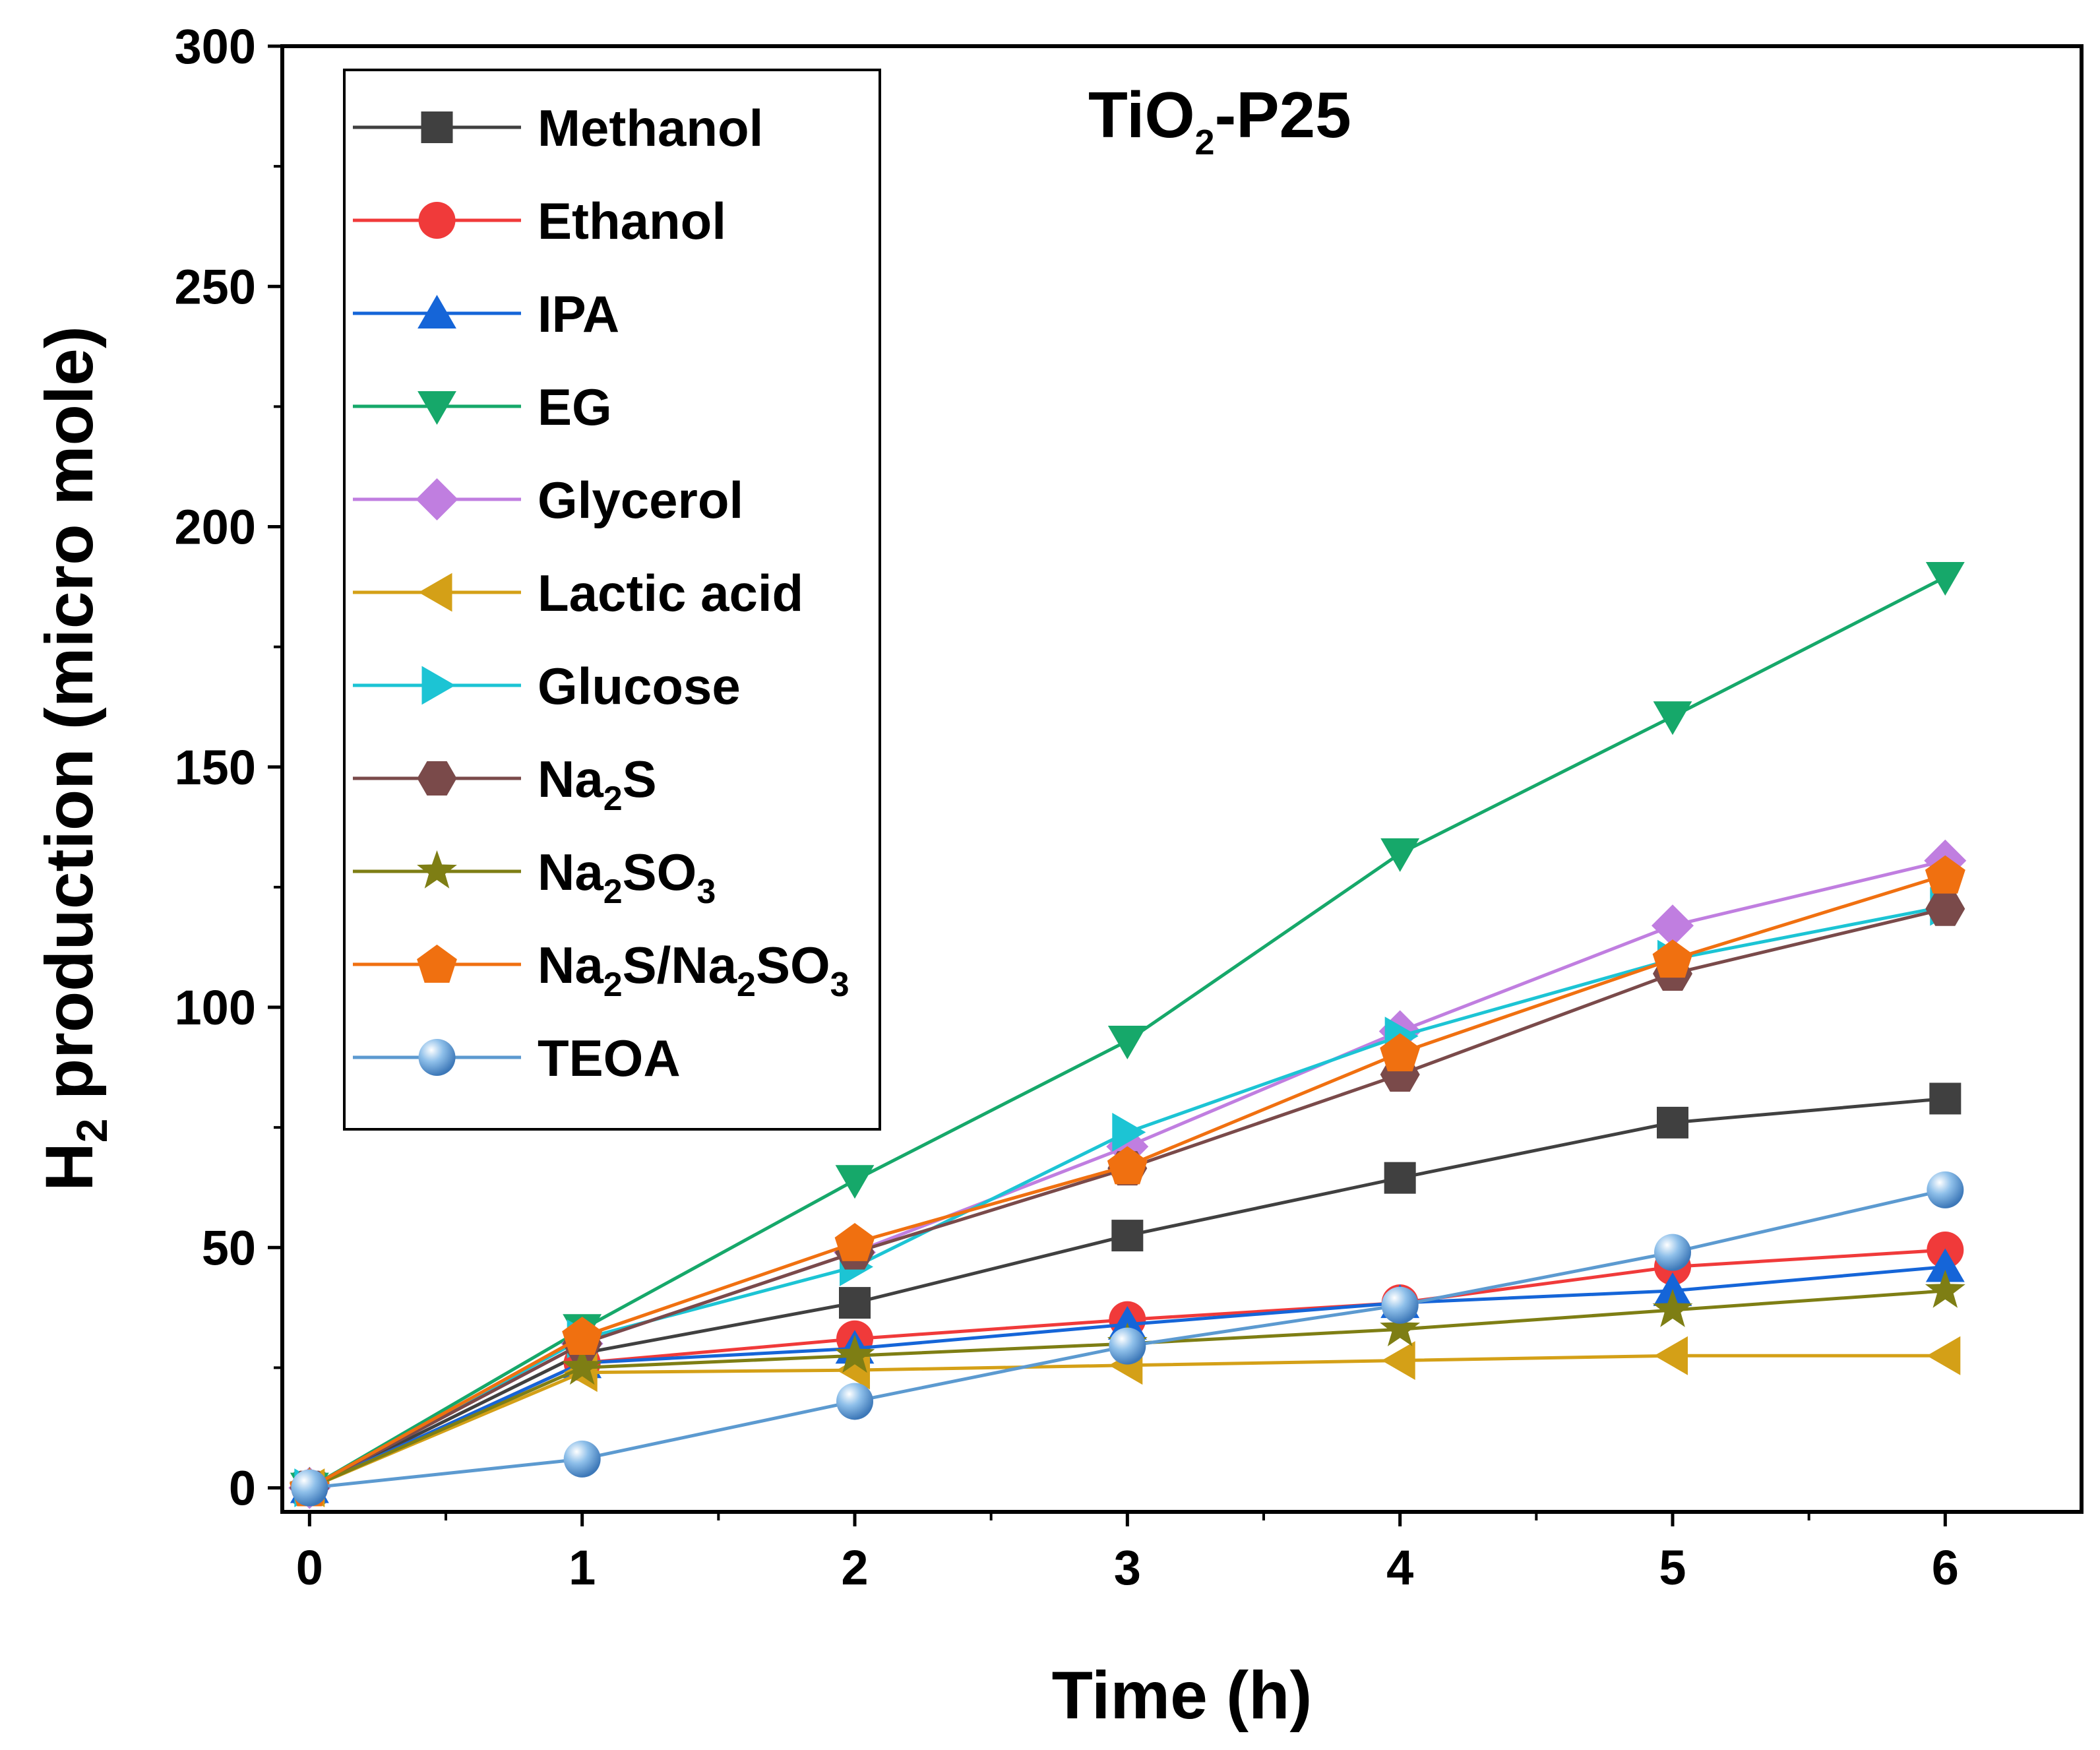 The width and height of the screenshot is (2100, 1750). I want to click on legend-label-part: EG, so click(575, 407).